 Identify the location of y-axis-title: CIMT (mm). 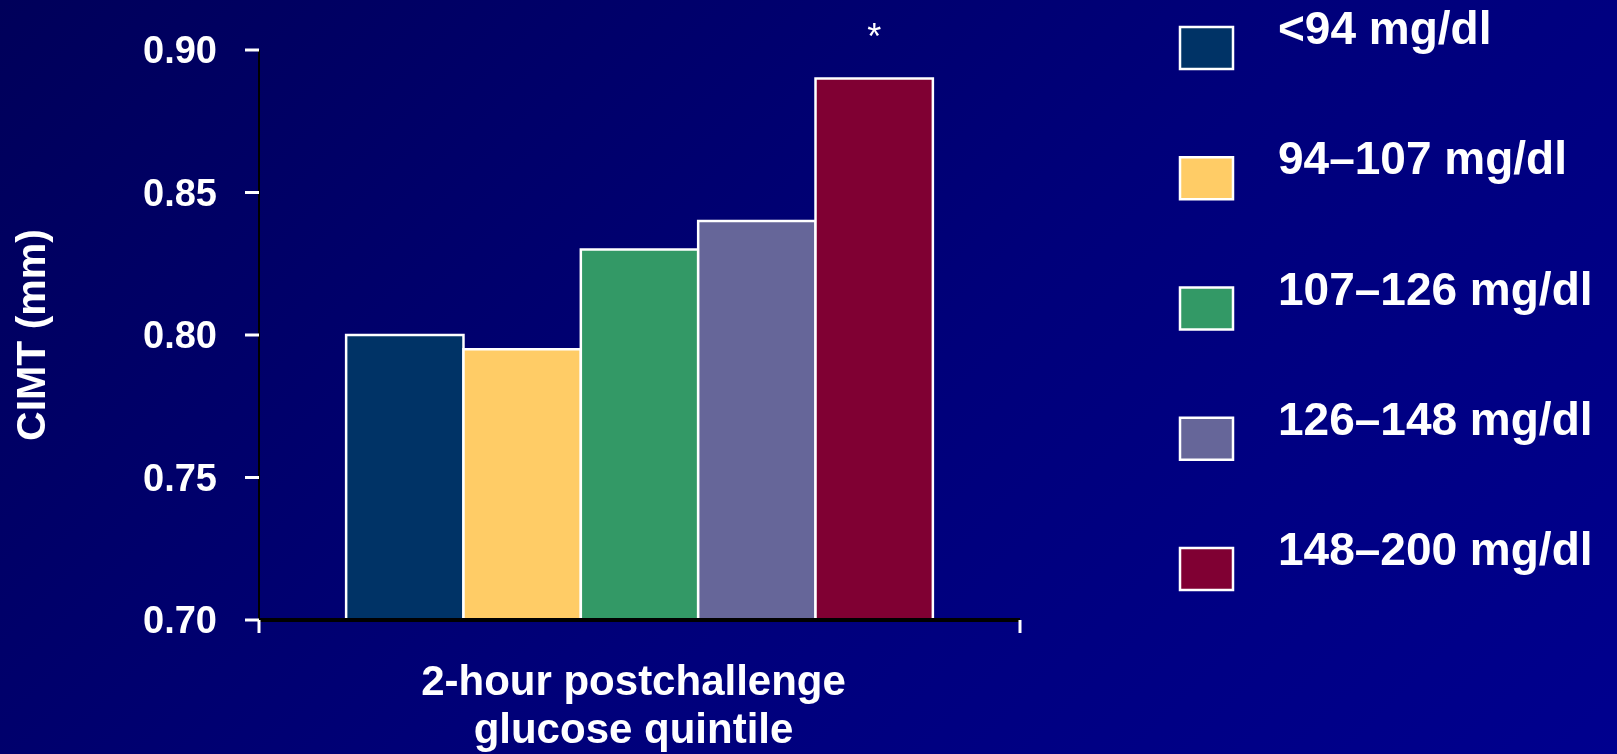
(31, 335).